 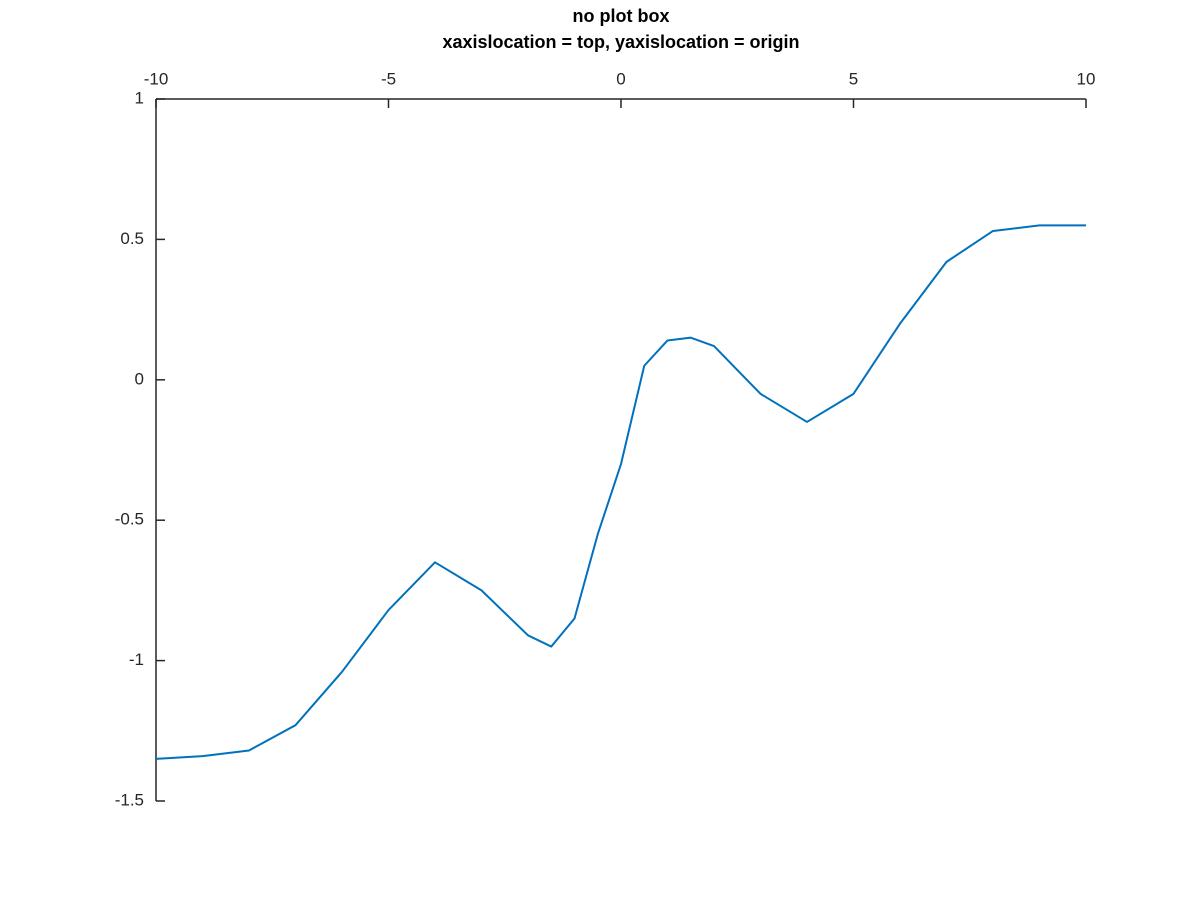 I want to click on y-tick-label: 0, so click(x=139, y=378).